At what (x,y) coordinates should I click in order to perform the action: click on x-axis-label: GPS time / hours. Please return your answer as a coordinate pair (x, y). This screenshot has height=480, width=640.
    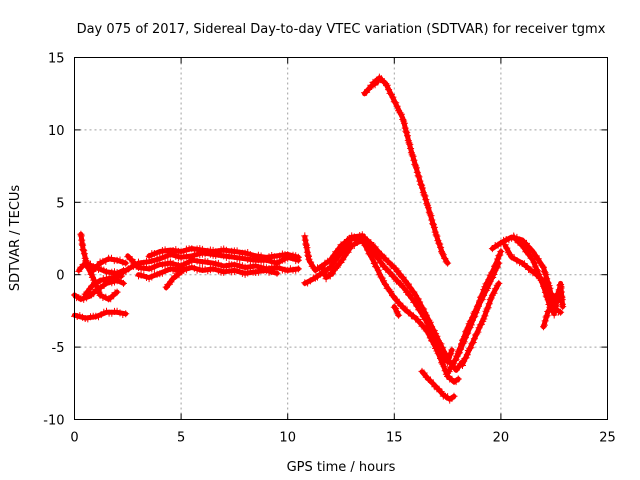
    Looking at the image, I should click on (341, 467).